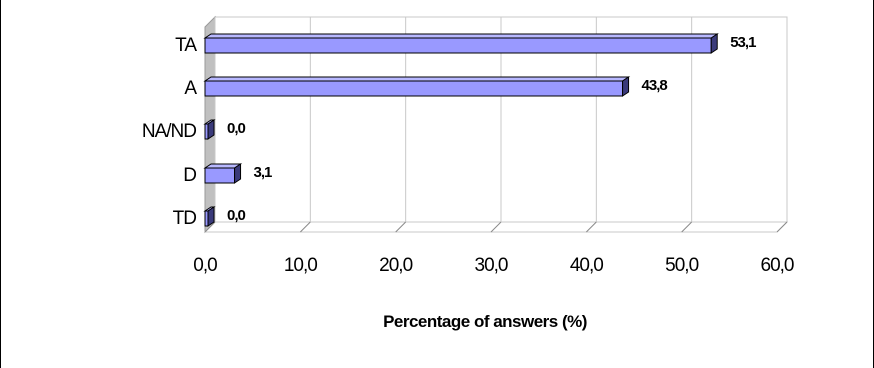 The height and width of the screenshot is (368, 874). I want to click on x-tick-label: 0,0, so click(205, 265).